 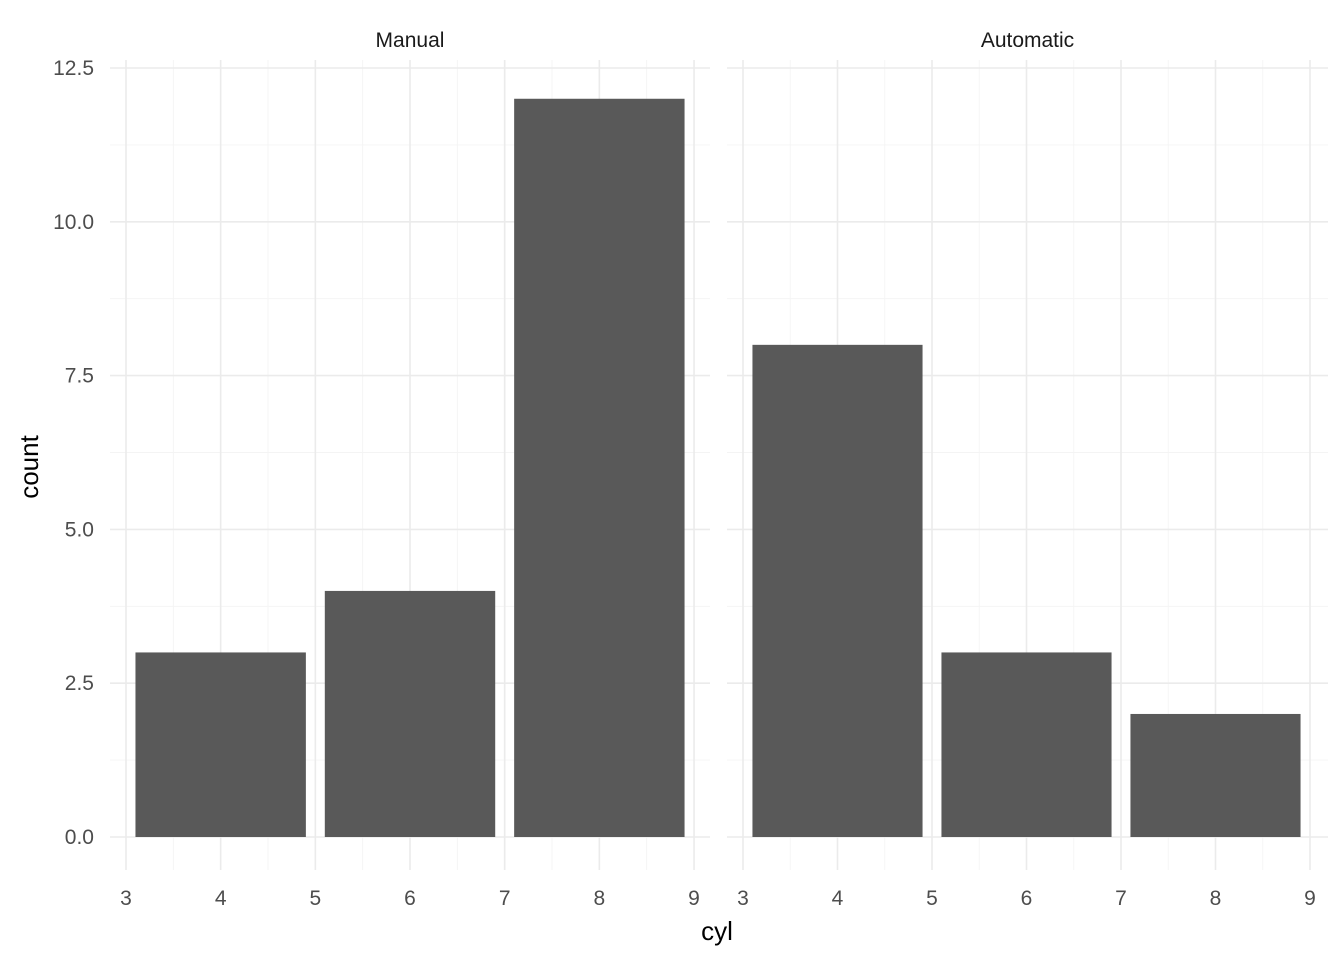 What do you see at coordinates (79, 529) in the screenshot?
I see `y-tick-label: 5.0` at bounding box center [79, 529].